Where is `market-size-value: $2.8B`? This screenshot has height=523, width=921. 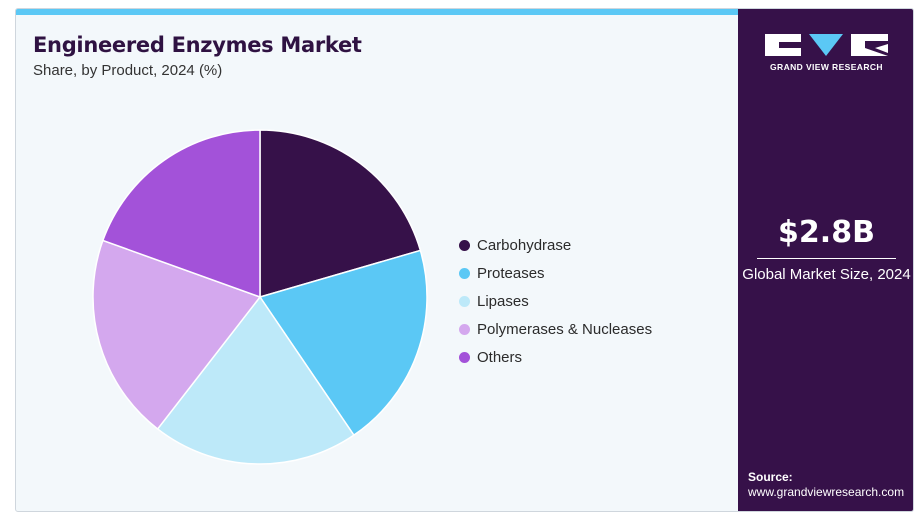 market-size-value: $2.8B is located at coordinates (826, 232).